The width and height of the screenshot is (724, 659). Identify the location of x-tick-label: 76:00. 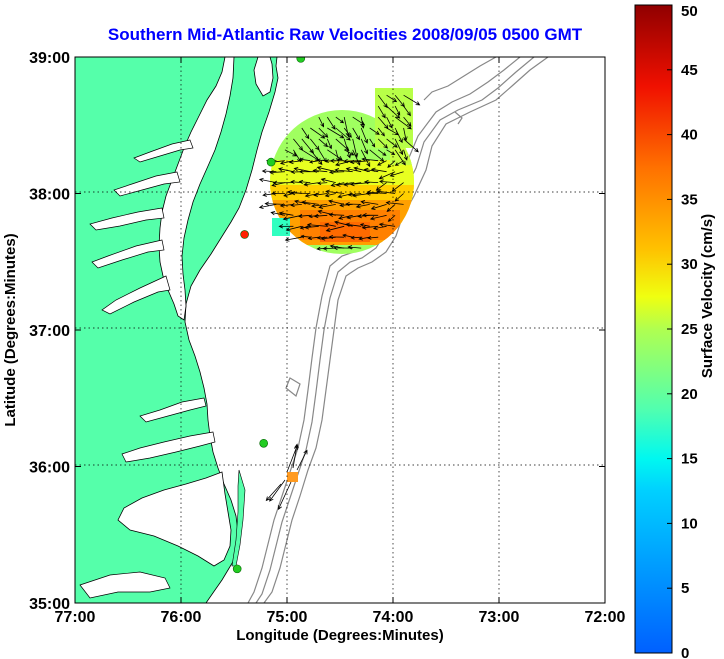
(181, 617).